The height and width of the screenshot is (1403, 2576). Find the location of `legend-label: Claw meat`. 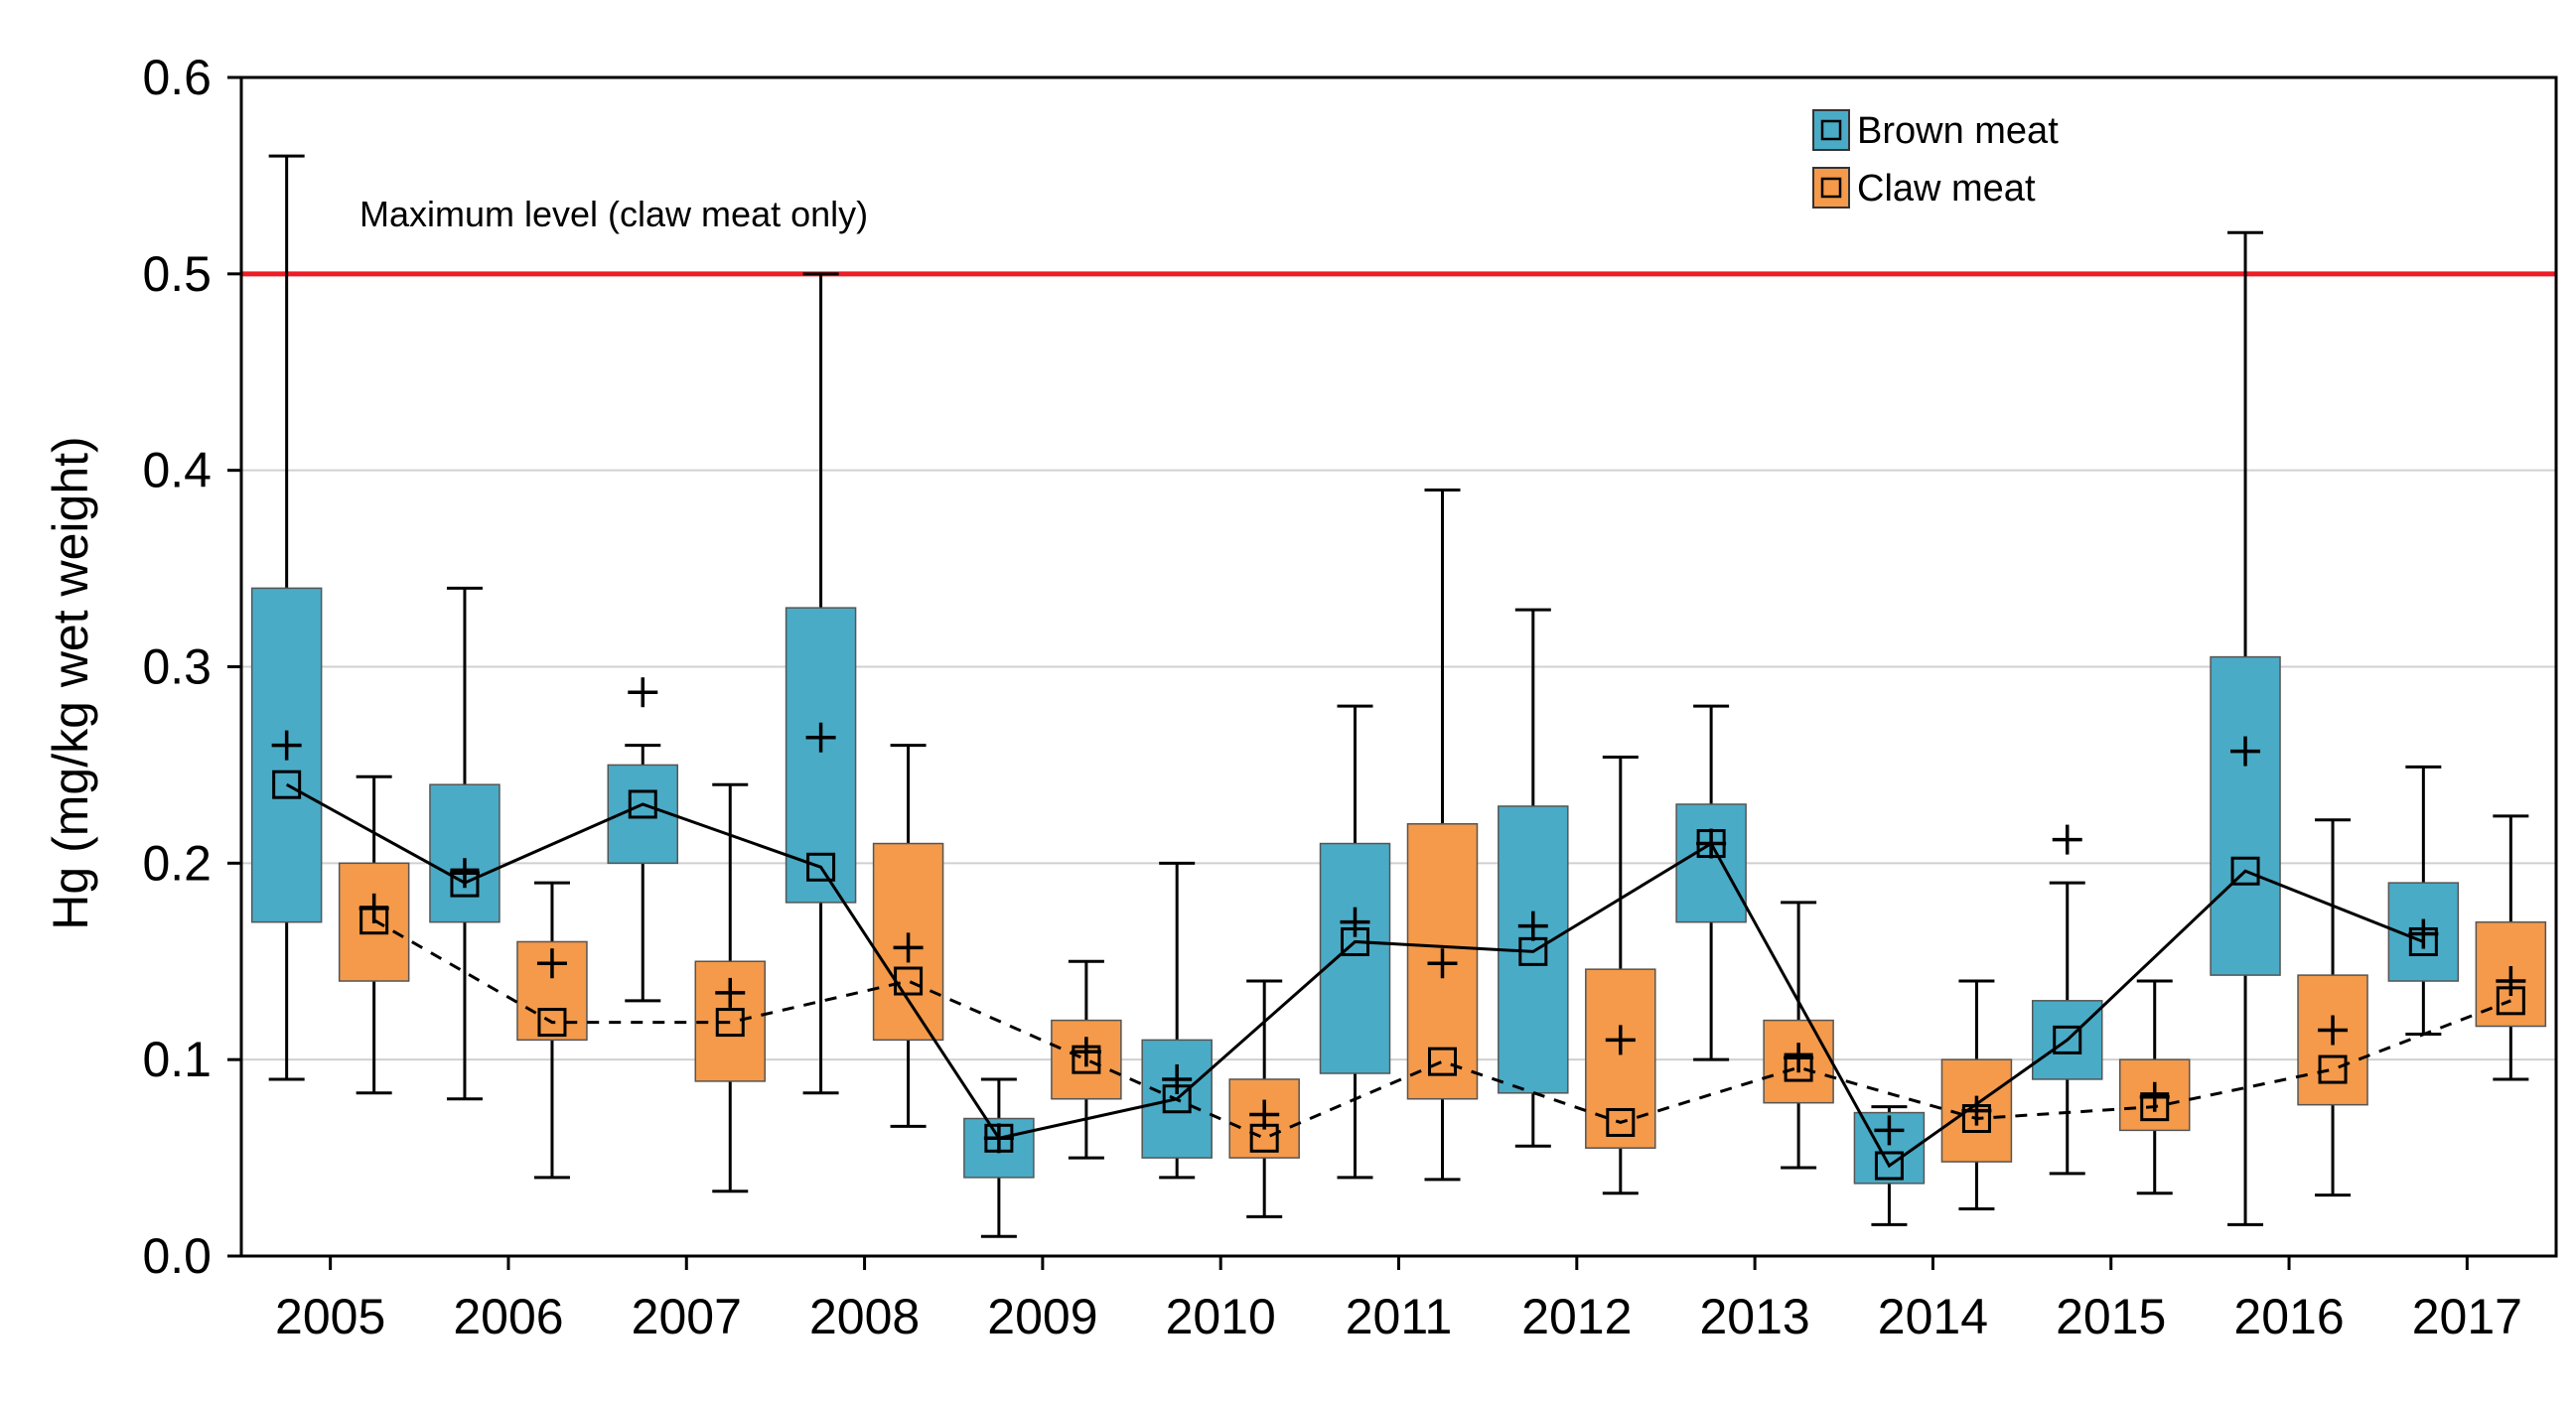

legend-label: Claw meat is located at coordinates (1947, 189).